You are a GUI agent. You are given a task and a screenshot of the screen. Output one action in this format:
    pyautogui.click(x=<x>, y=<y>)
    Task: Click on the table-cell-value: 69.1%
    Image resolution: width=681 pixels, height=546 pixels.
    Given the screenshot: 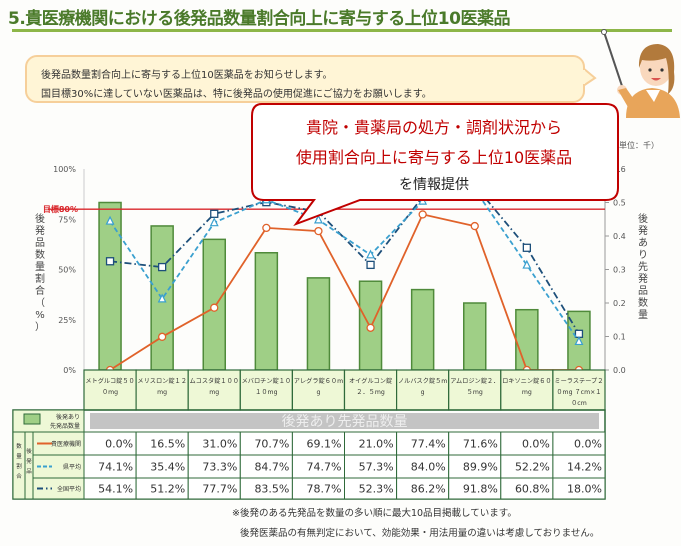 What is the action you would take?
    pyautogui.click(x=324, y=444)
    